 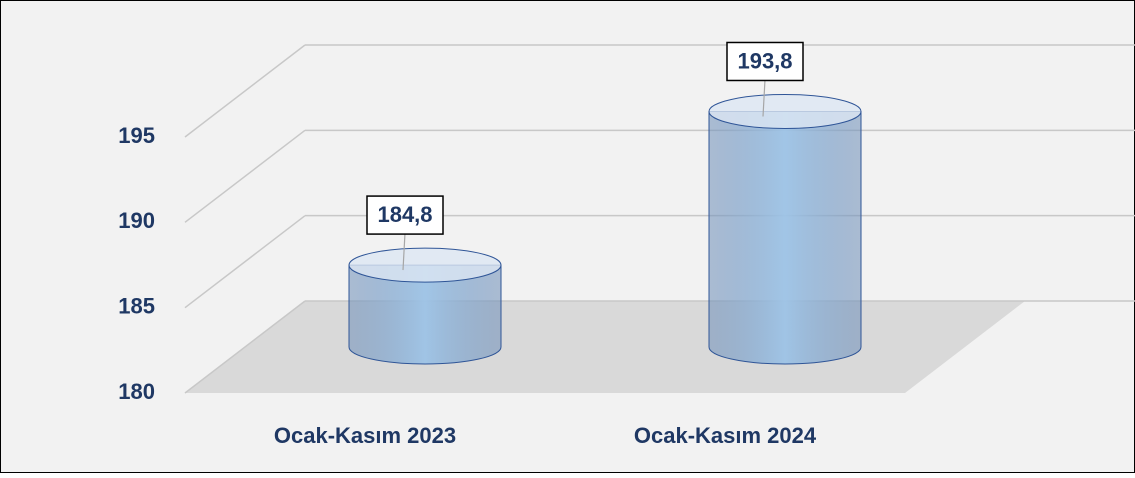 What do you see at coordinates (365, 435) in the screenshot?
I see `x-tick-label: Ocak-Kasım 2023` at bounding box center [365, 435].